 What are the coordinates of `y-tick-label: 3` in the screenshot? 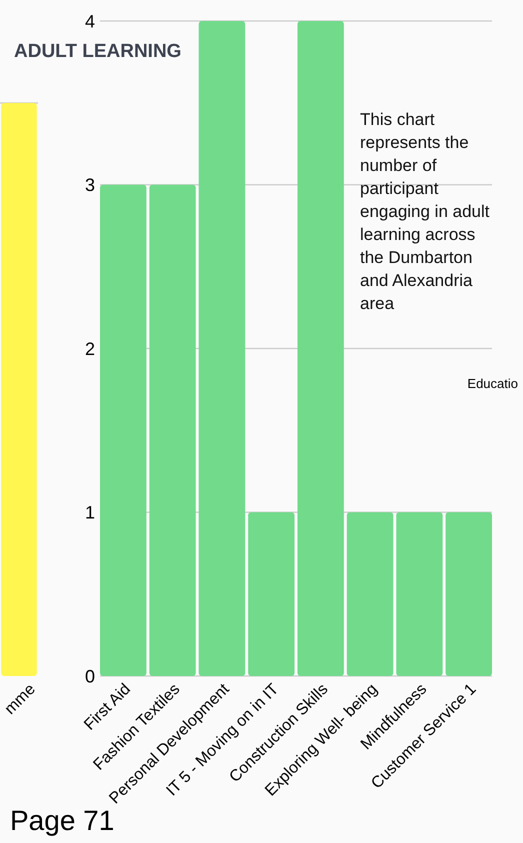 It's located at (89, 185).